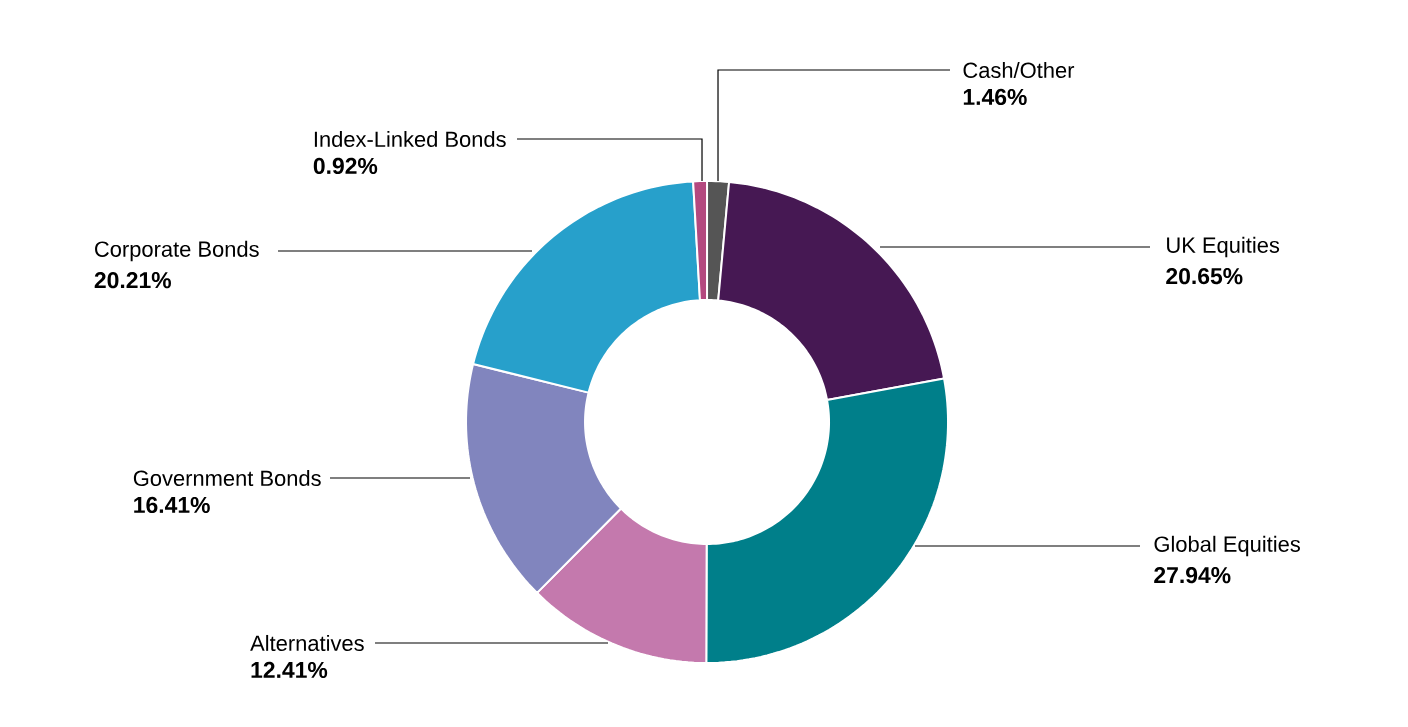 The width and height of the screenshot is (1408, 727). I want to click on slice-label: Index-Linked Bonds, so click(410, 139).